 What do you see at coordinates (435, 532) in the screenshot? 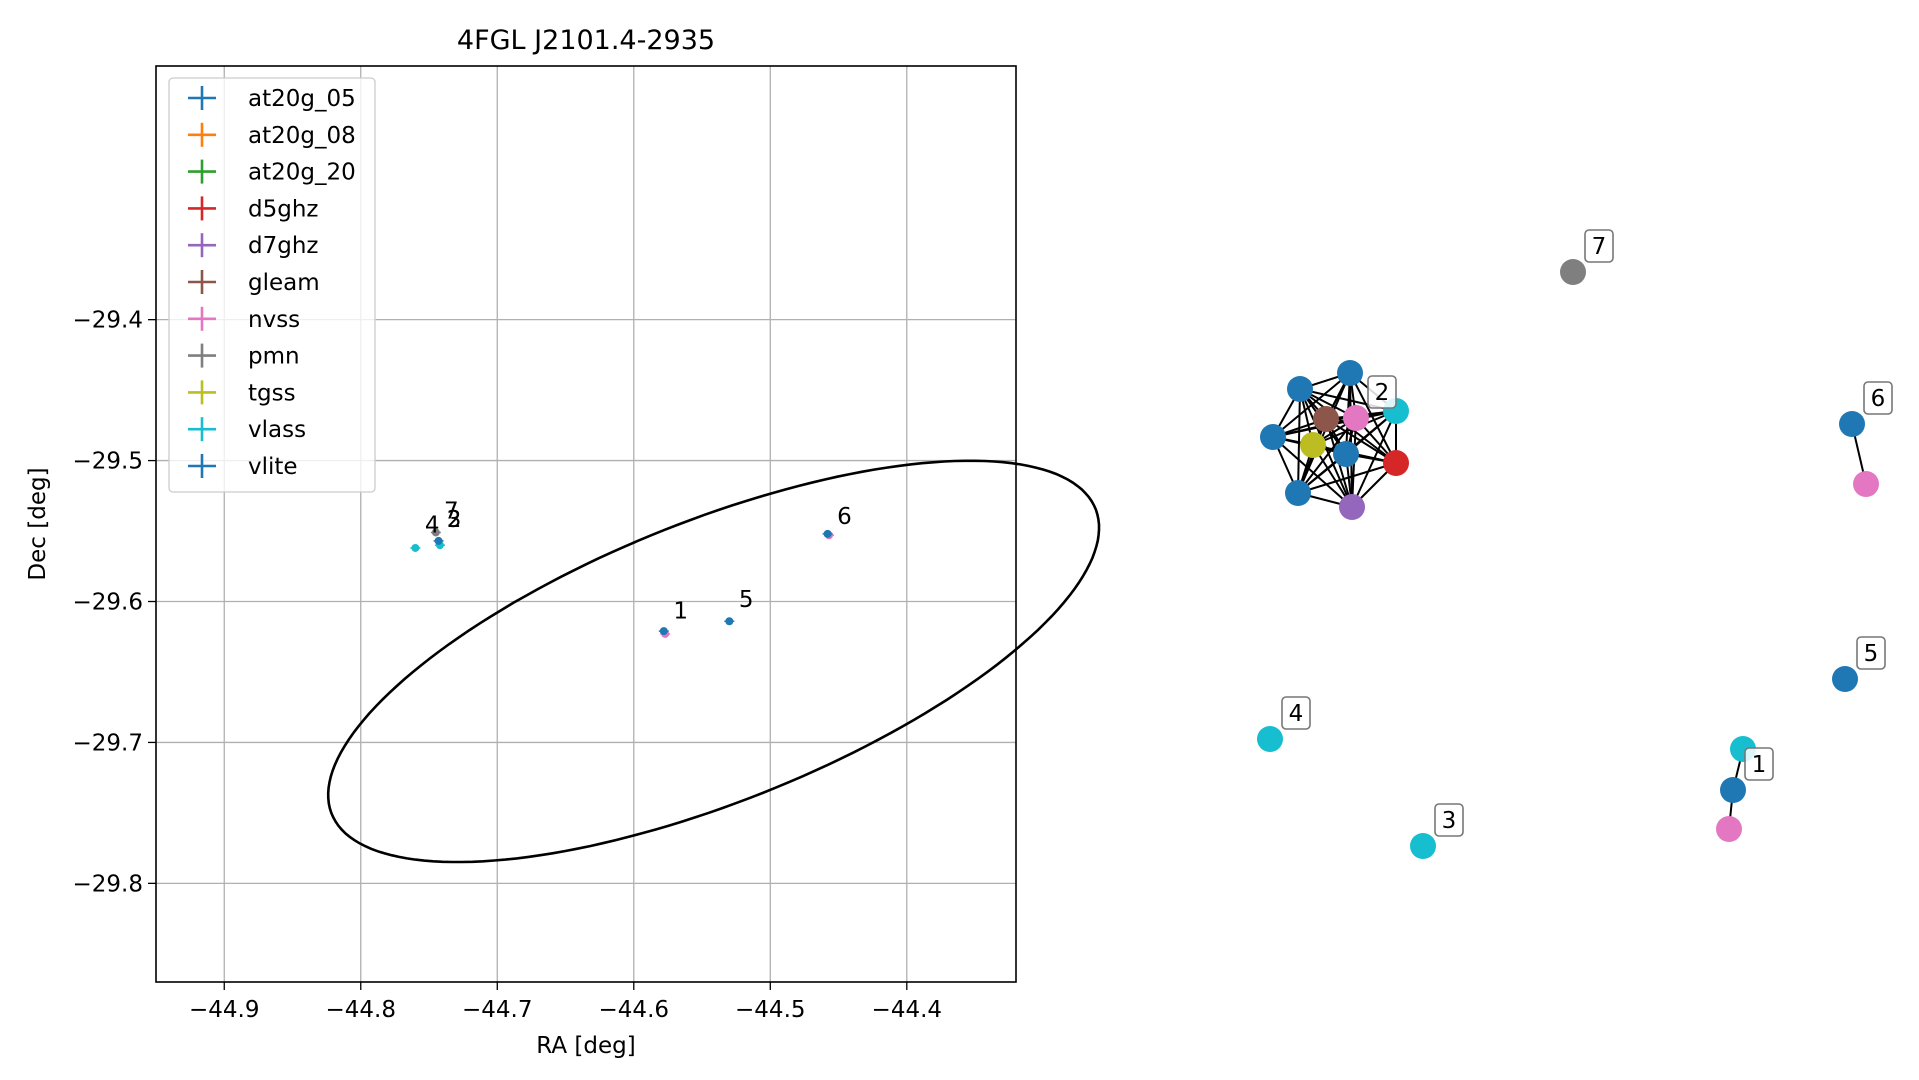
I see `data-point-pmn` at bounding box center [435, 532].